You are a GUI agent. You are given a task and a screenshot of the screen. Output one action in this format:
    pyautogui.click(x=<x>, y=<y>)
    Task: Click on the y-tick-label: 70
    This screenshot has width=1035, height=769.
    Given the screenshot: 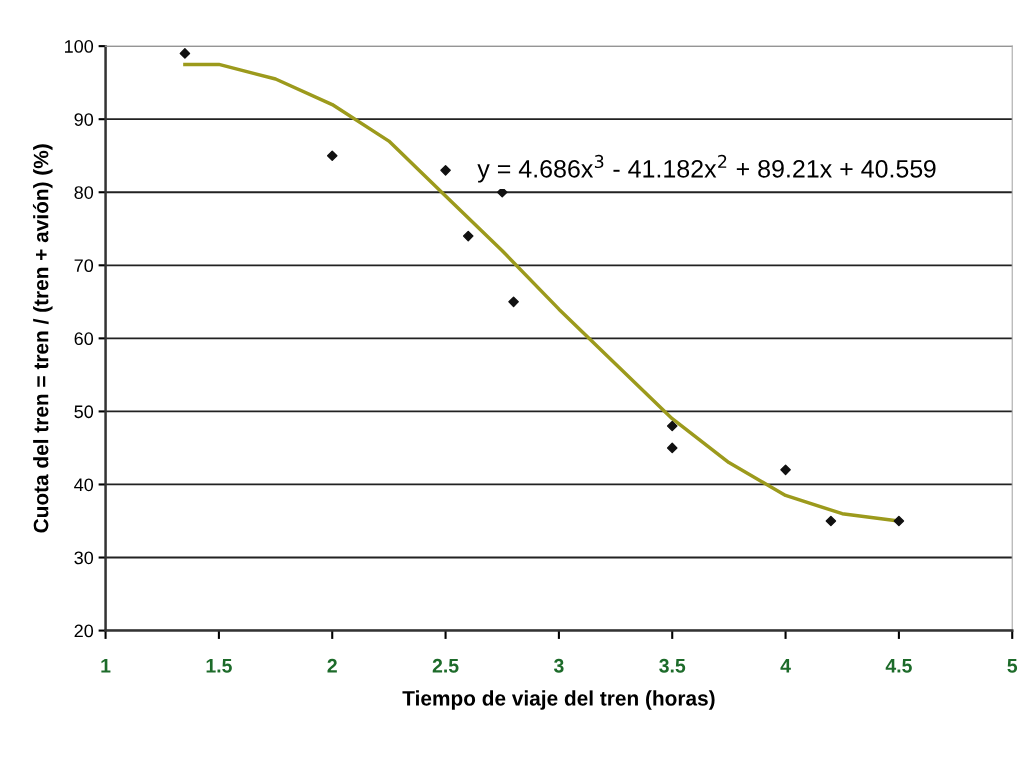 What is the action you would take?
    pyautogui.click(x=84, y=266)
    